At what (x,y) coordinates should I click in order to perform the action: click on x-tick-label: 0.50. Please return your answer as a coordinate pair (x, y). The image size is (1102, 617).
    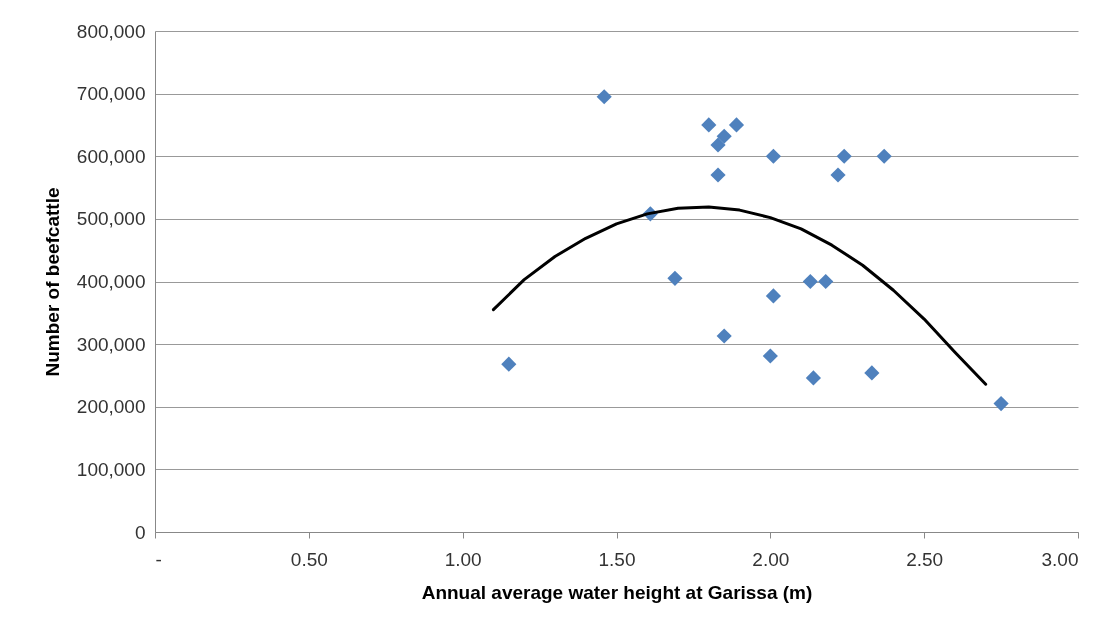
    Looking at the image, I should click on (309, 559).